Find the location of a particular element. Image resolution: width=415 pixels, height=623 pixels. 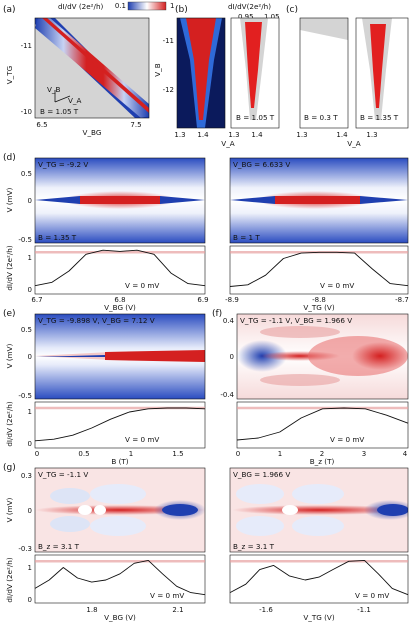

panel-a-vb-label: V_B is located at coordinates (54, 89).